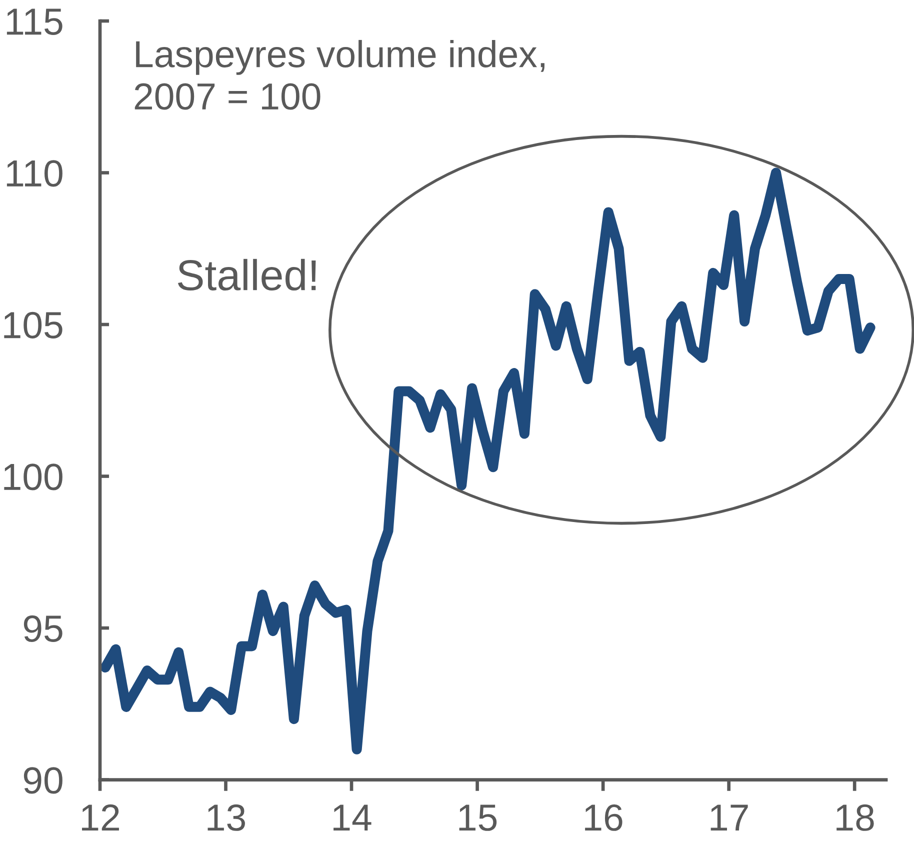 Image resolution: width=914 pixels, height=843 pixels. What do you see at coordinates (226, 817) in the screenshot?
I see `x-tick-label: 13` at bounding box center [226, 817].